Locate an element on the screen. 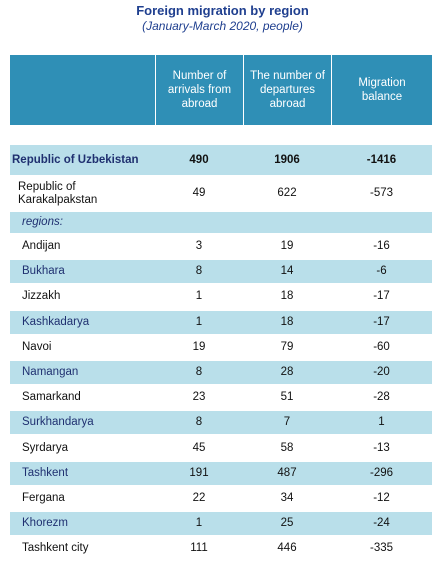 The height and width of the screenshot is (575, 445). row-label: Samarkand is located at coordinates (51, 397).